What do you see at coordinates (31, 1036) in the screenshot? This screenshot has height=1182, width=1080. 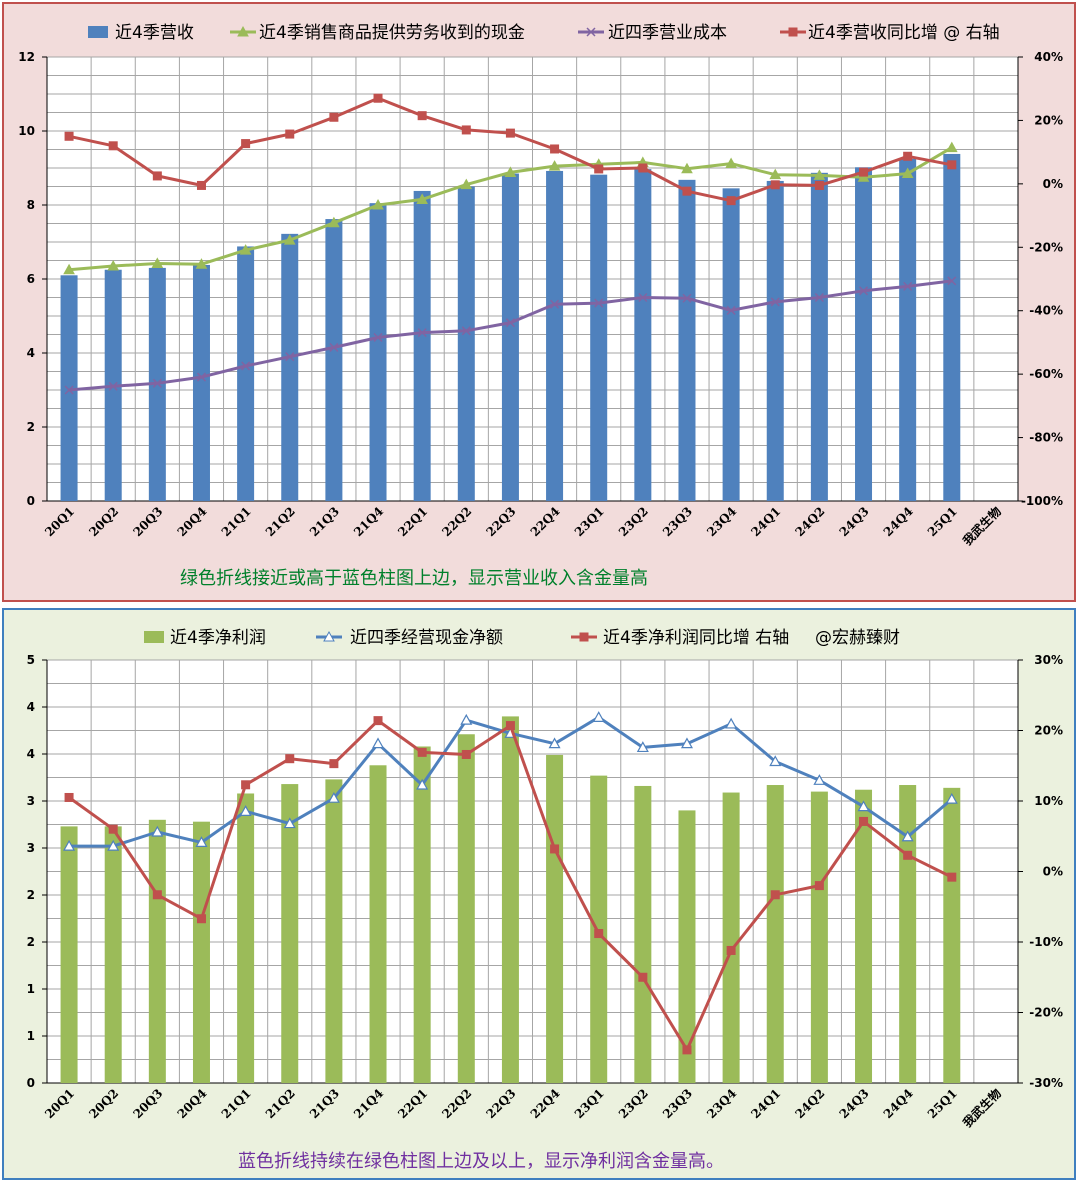 I see `left-tick-label: 1` at bounding box center [31, 1036].